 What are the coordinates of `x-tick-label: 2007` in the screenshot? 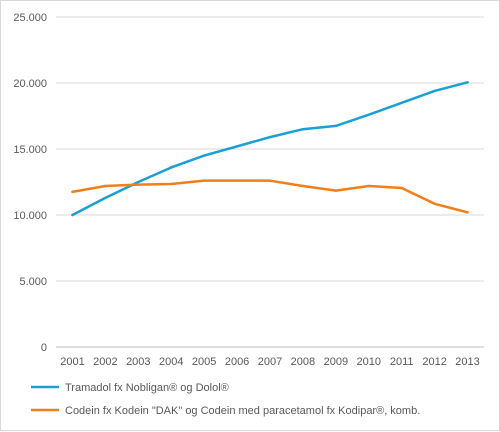 It's located at (270, 362).